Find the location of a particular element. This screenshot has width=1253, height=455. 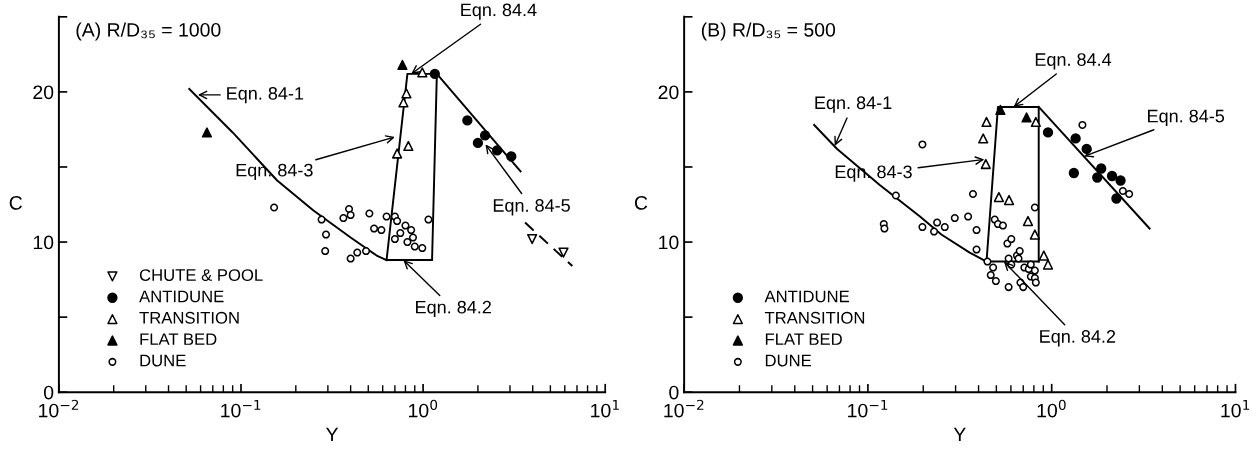

legend-label: CHUTE & POOL is located at coordinates (201, 275).